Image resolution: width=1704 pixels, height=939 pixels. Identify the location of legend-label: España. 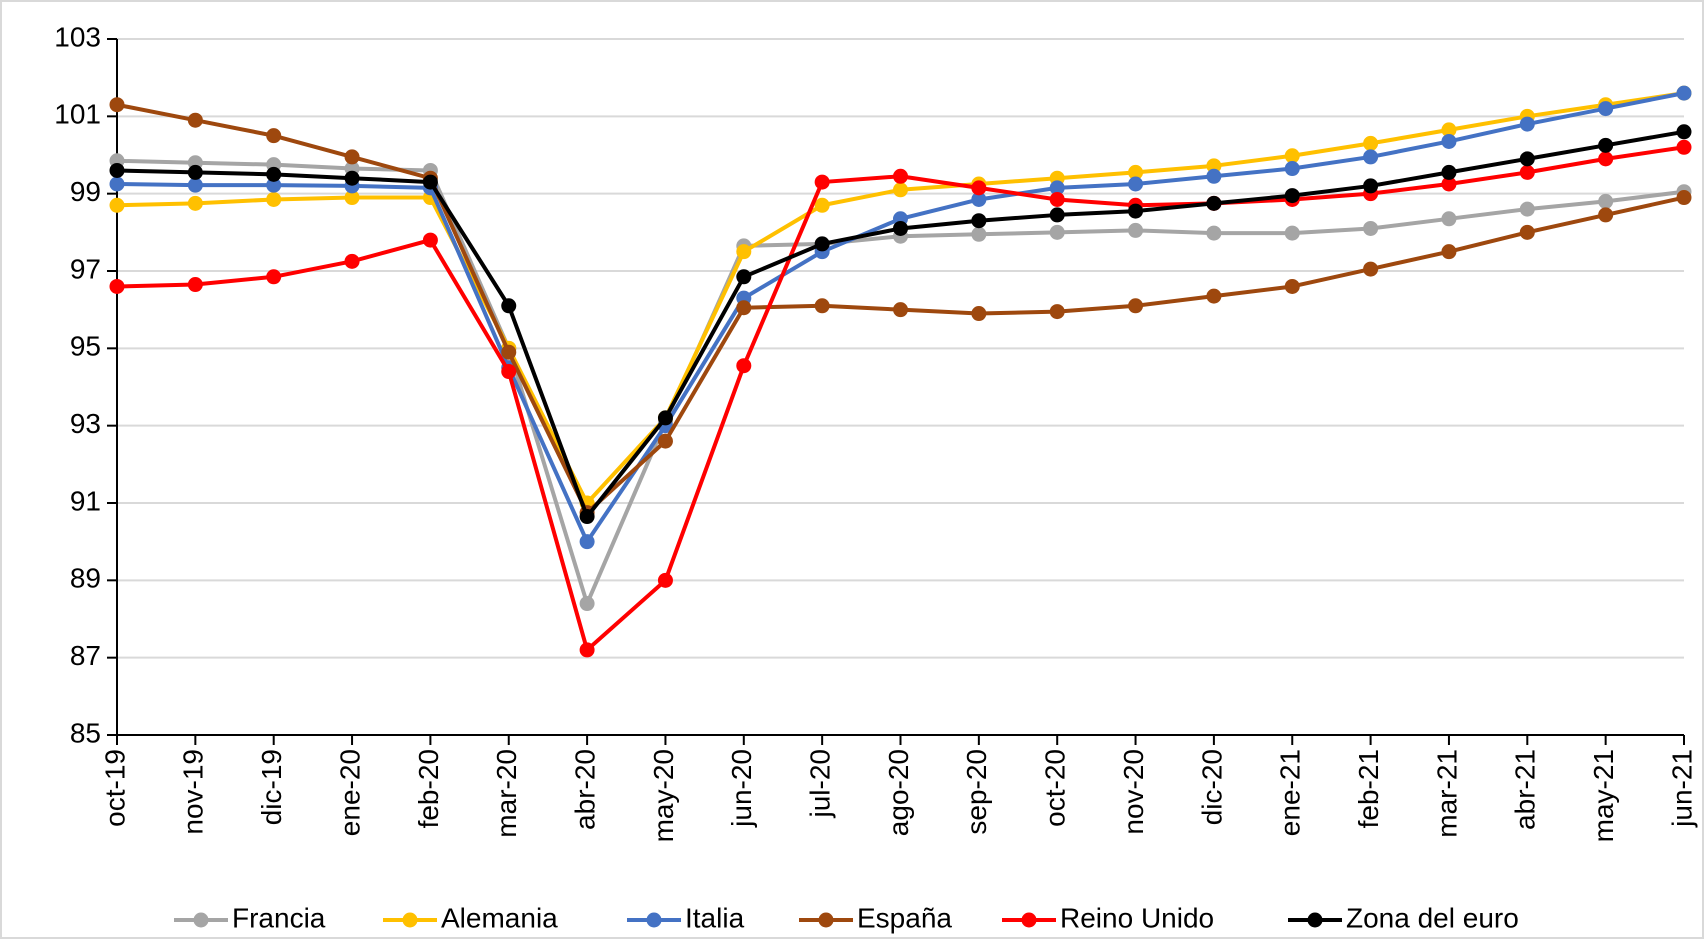
(904, 917).